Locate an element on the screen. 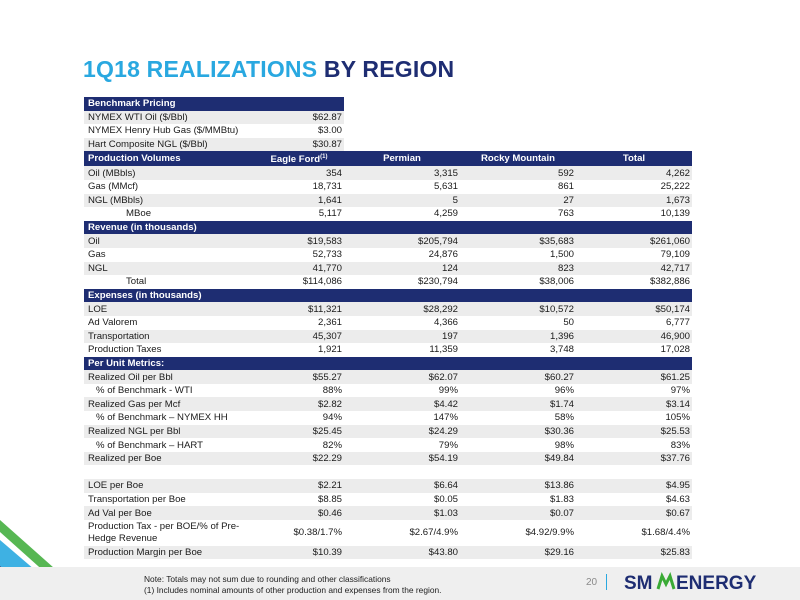 The width and height of the screenshot is (800, 600). table-row: Hart Composite NGL ($/Bbl) $30.87 is located at coordinates (388, 144).